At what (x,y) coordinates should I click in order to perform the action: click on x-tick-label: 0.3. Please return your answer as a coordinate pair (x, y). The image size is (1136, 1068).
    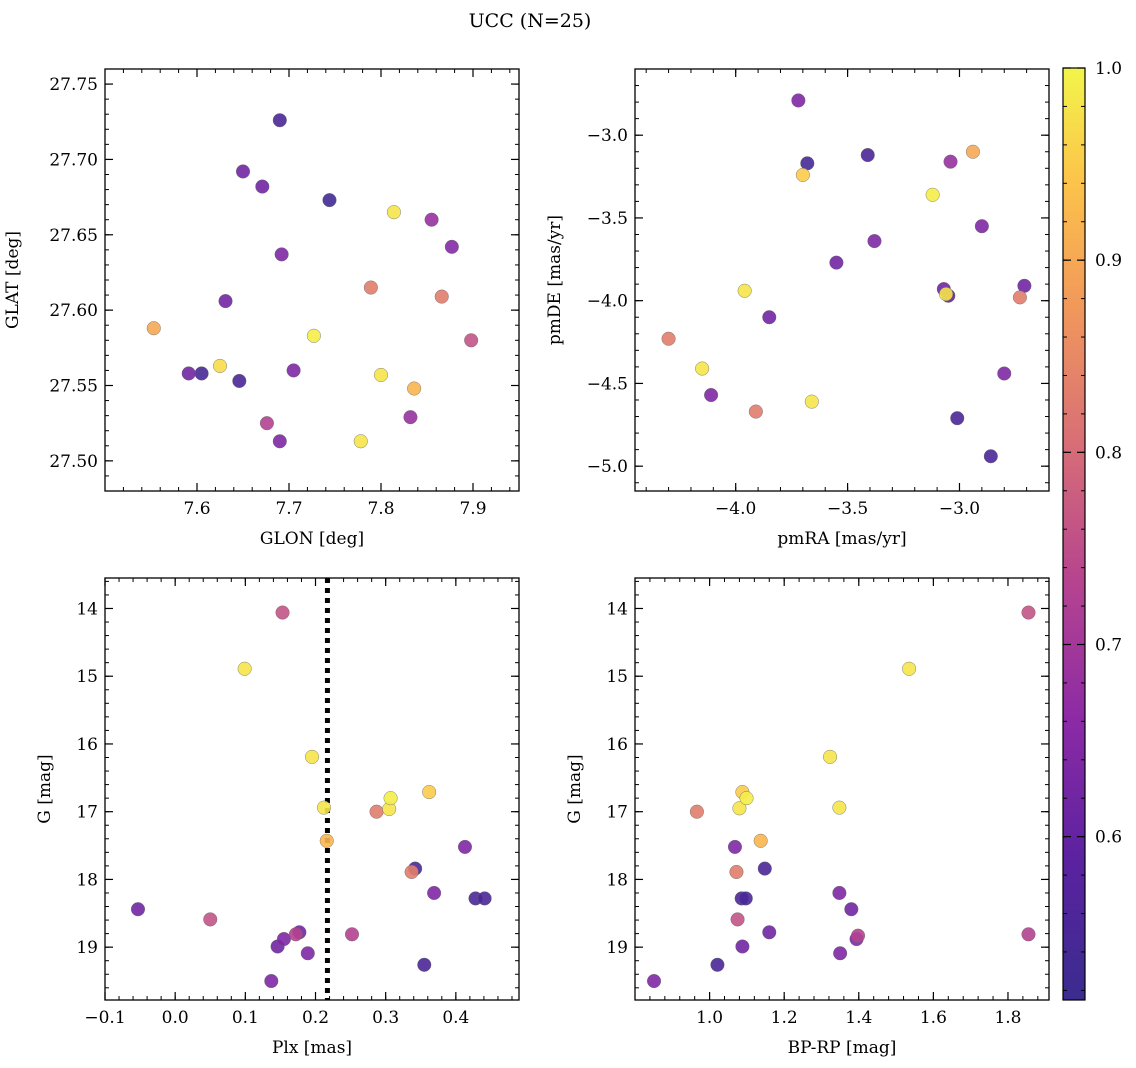
    Looking at the image, I should click on (385, 1018).